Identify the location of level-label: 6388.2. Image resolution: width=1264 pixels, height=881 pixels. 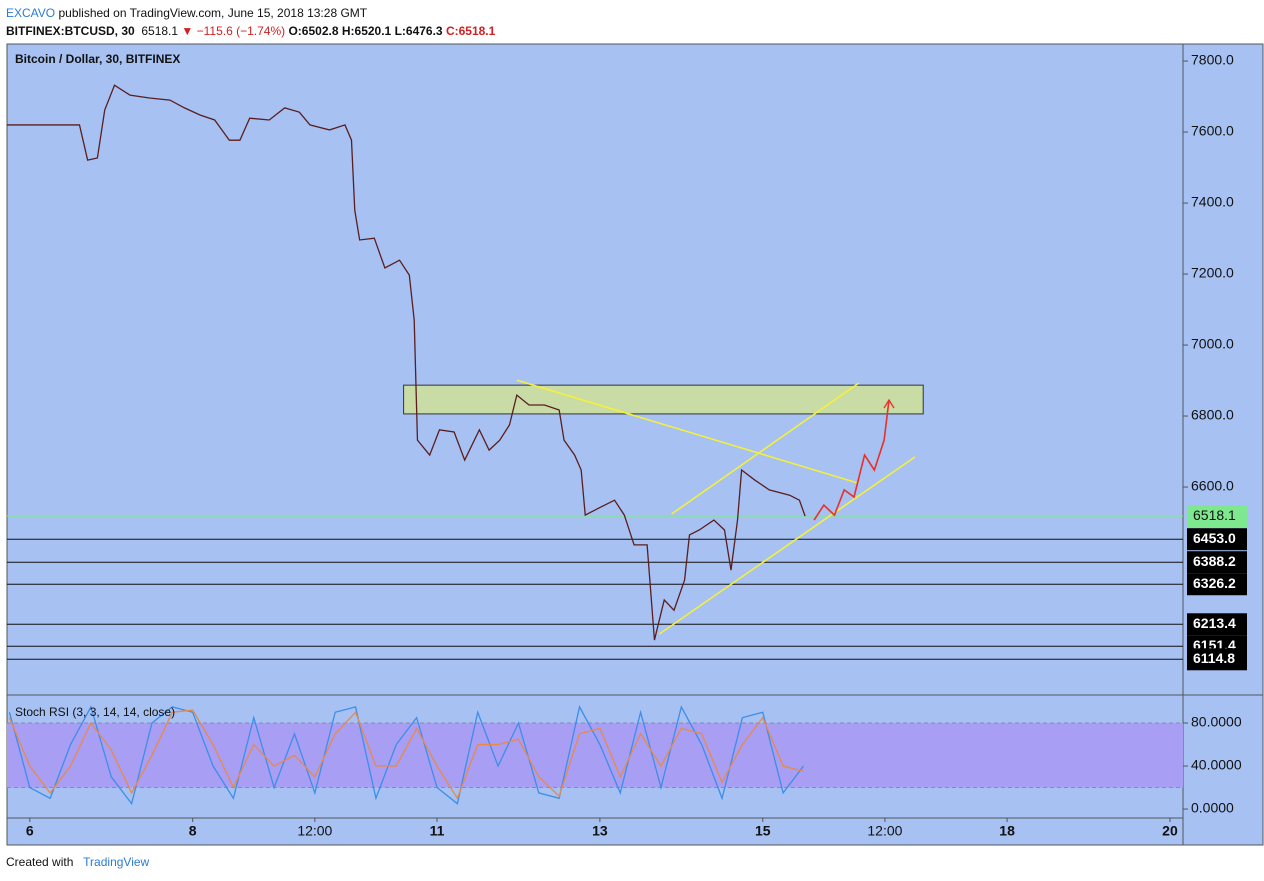
(1214, 561).